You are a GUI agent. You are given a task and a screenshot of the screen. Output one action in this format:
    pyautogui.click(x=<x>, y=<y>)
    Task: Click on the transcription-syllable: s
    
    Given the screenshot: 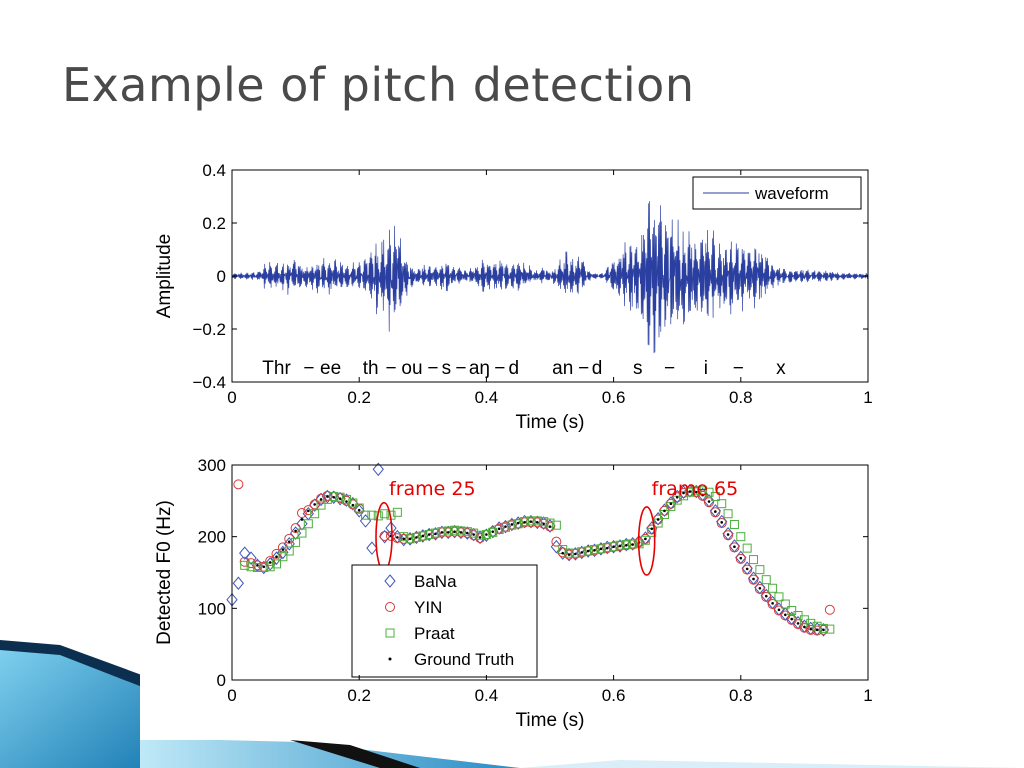 What is the action you would take?
    pyautogui.click(x=447, y=368)
    